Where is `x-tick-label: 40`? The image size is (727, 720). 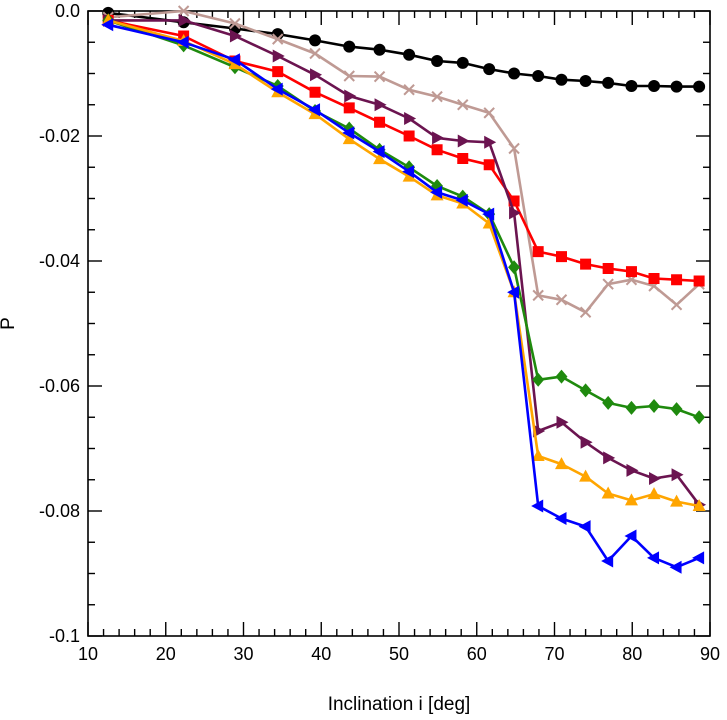
x-tick-label: 40 is located at coordinates (321, 654).